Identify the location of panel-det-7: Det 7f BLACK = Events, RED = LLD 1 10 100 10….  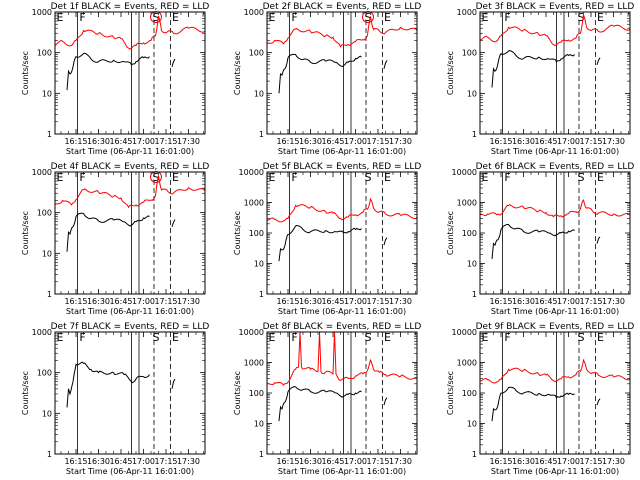
(115, 399).